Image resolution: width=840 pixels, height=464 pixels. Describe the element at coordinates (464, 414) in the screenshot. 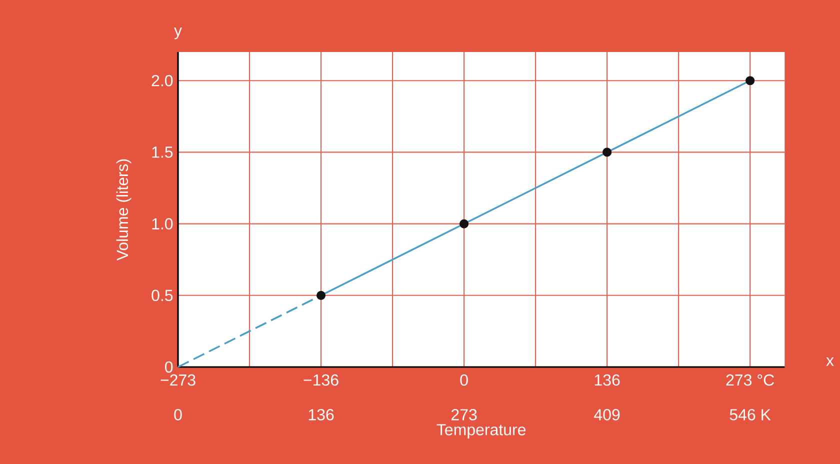

I see `x2-tick-label: 273` at that location.